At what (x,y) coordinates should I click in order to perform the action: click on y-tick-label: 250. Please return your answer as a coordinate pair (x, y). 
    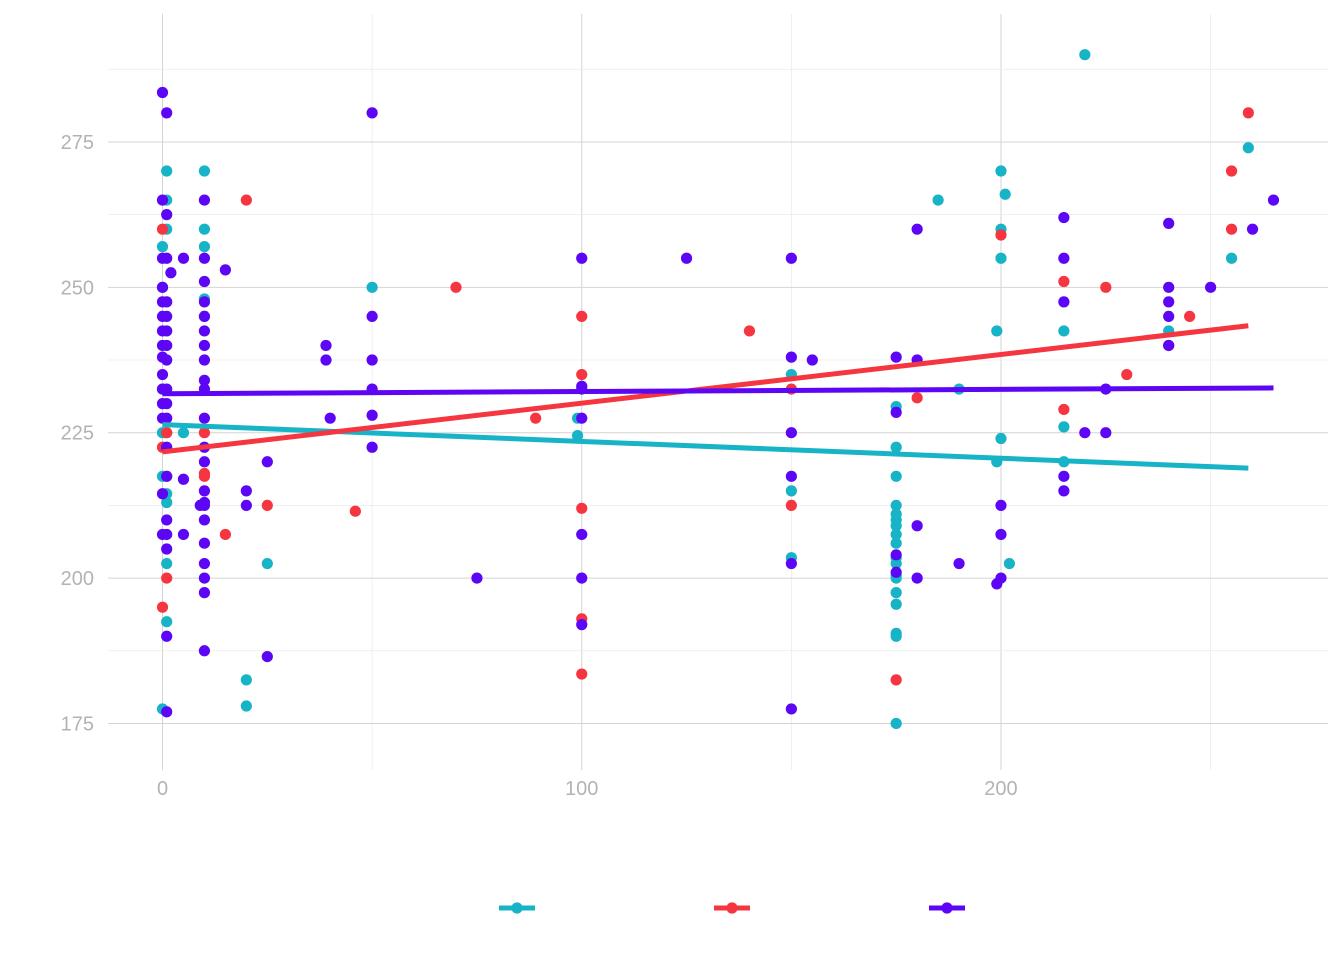
    Looking at the image, I should click on (77, 288).